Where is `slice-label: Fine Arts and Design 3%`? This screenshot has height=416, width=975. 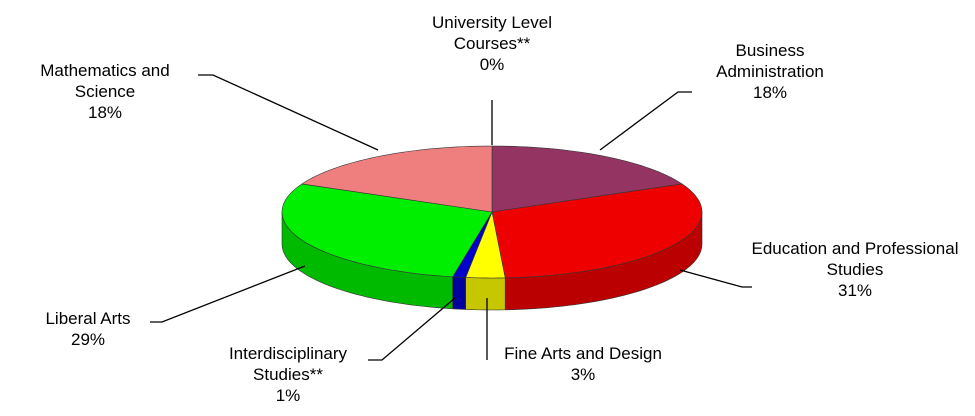
slice-label: Fine Arts and Design 3% is located at coordinates (583, 364).